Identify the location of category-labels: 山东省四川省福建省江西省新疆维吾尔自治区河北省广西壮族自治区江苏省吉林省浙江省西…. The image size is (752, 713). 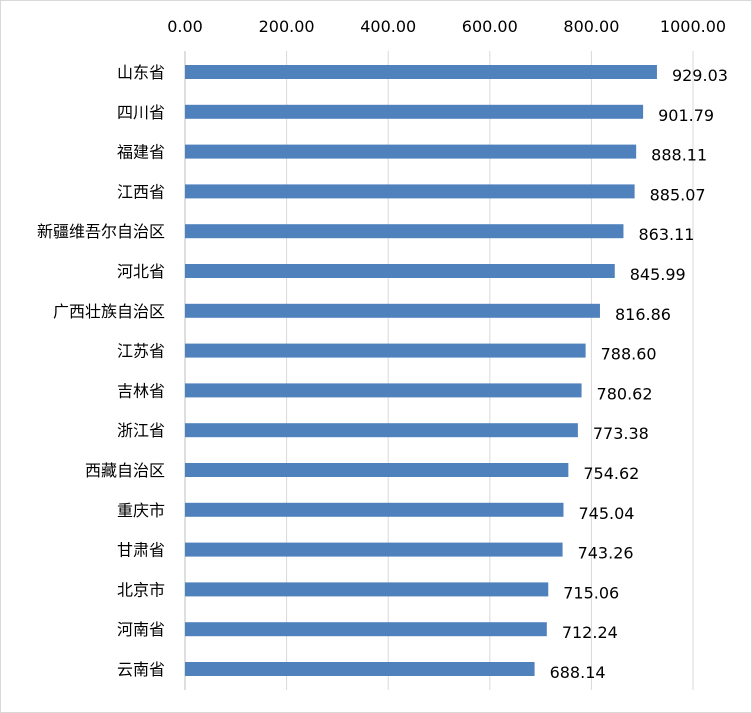
(101, 371).